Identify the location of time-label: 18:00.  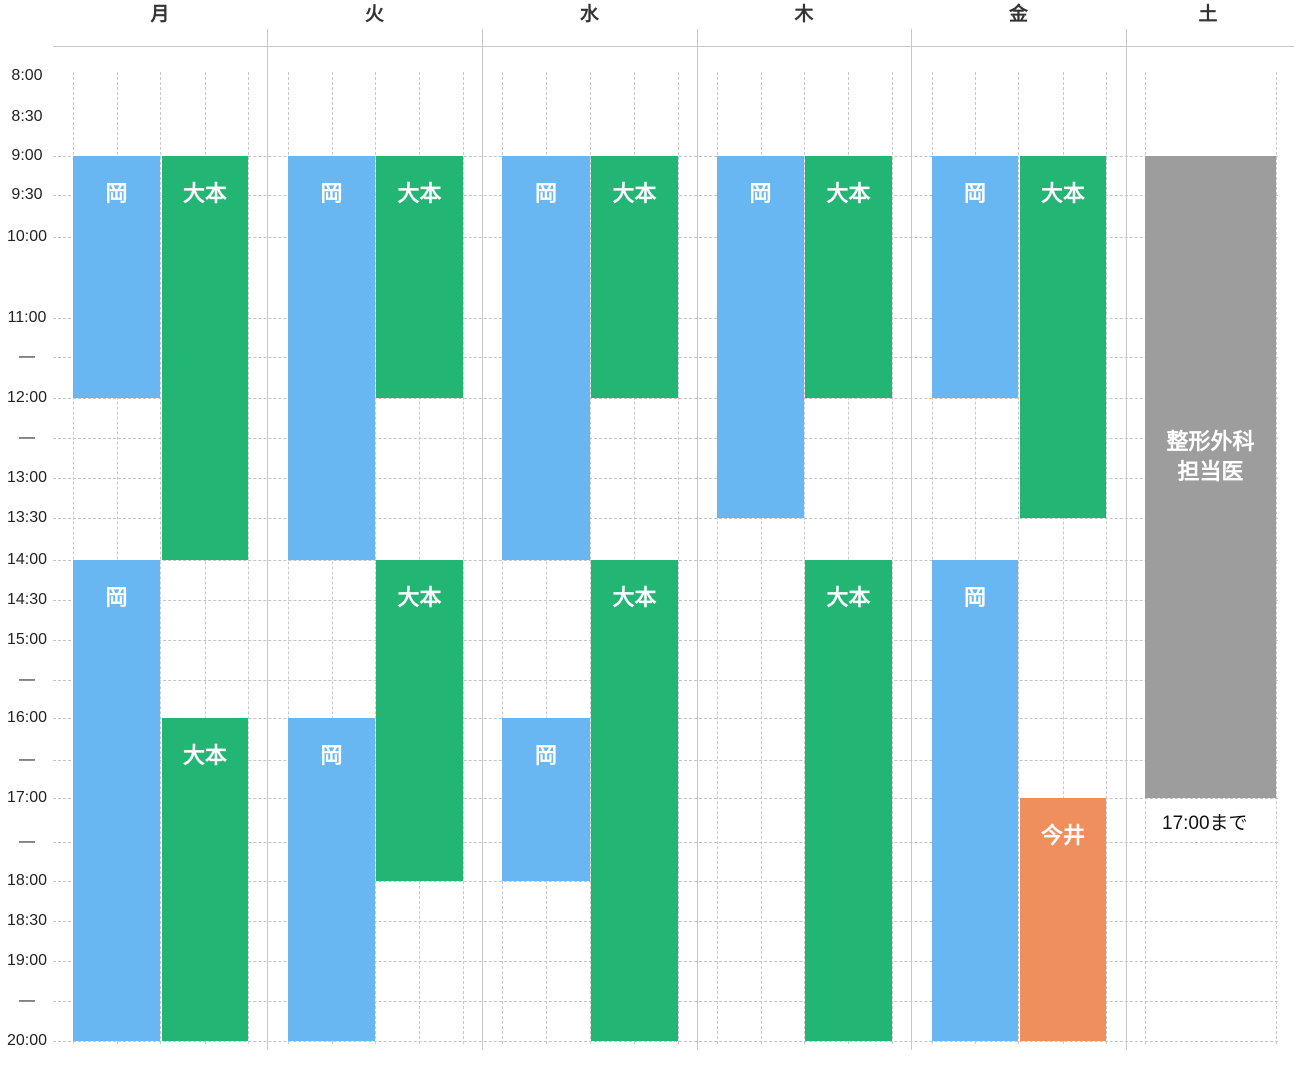
(27, 880).